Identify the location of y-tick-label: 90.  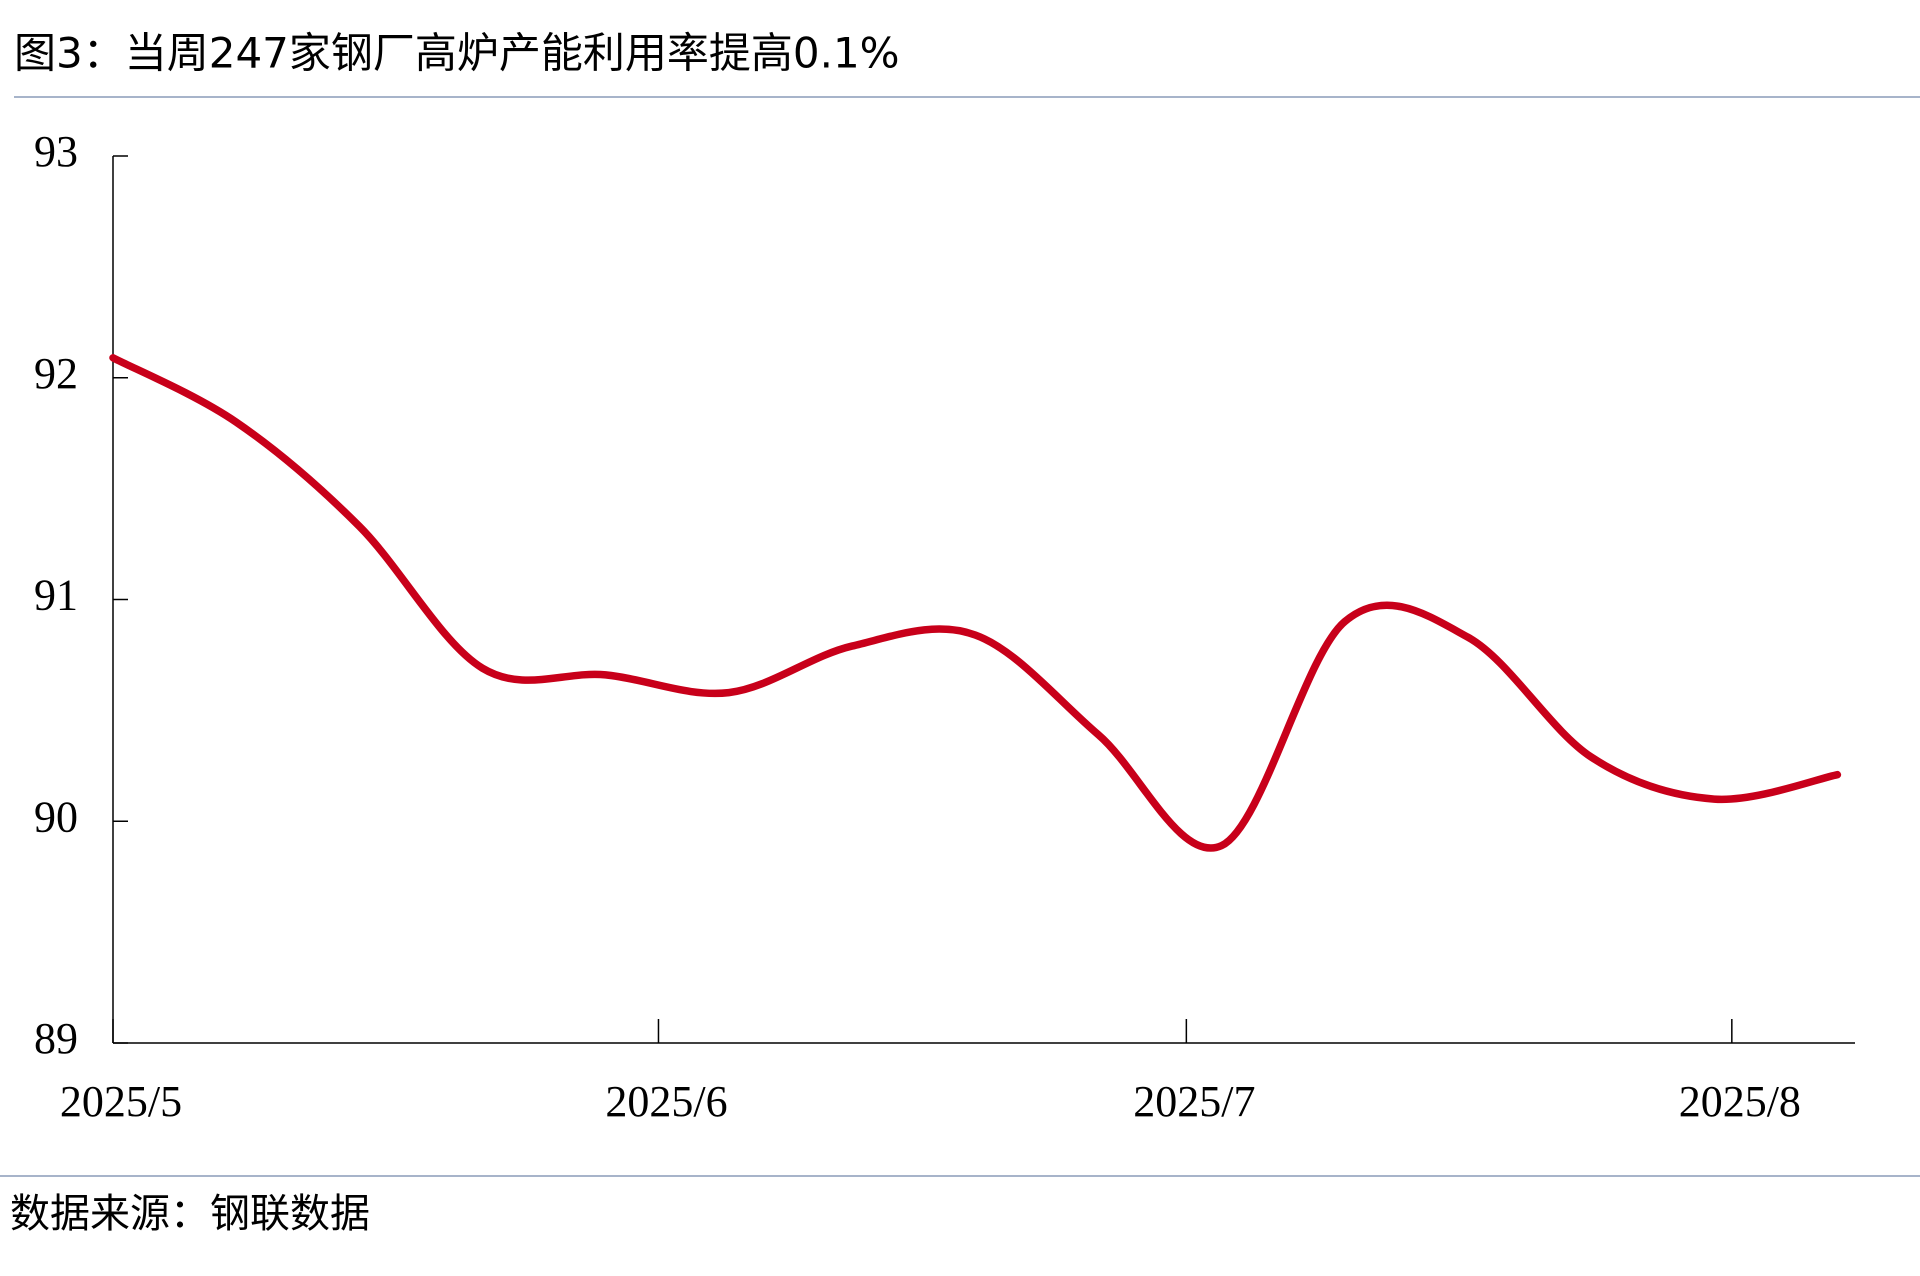
(56, 816).